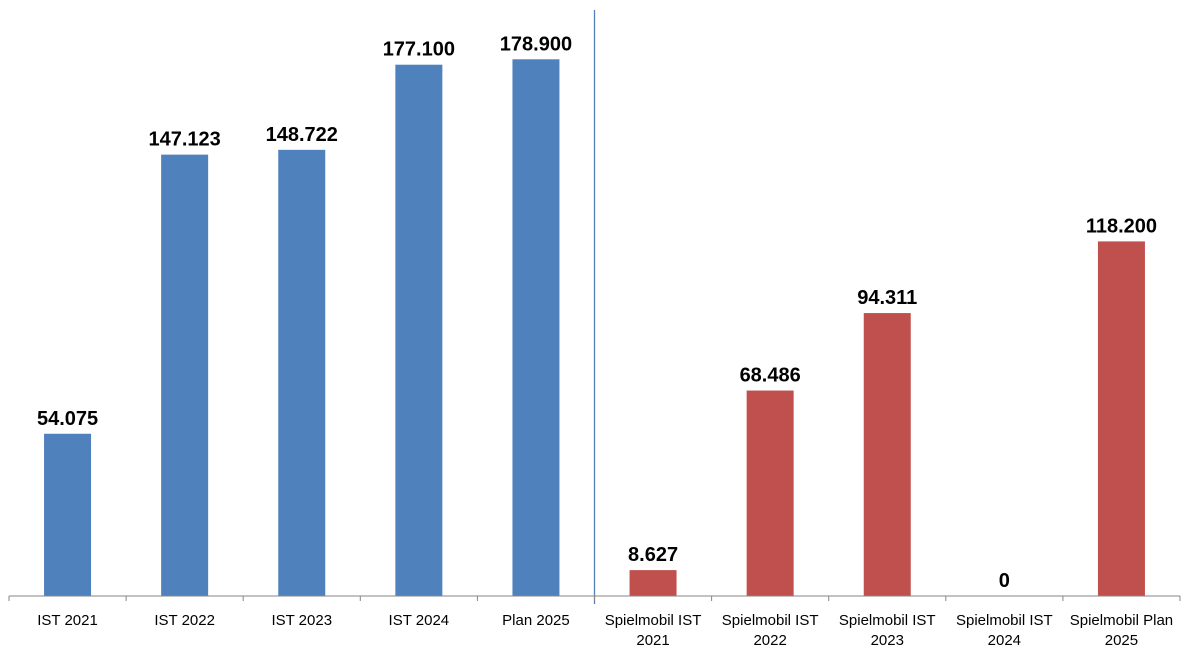 This screenshot has height=648, width=1181. I want to click on category-label-line: IST 2022, so click(184, 620).